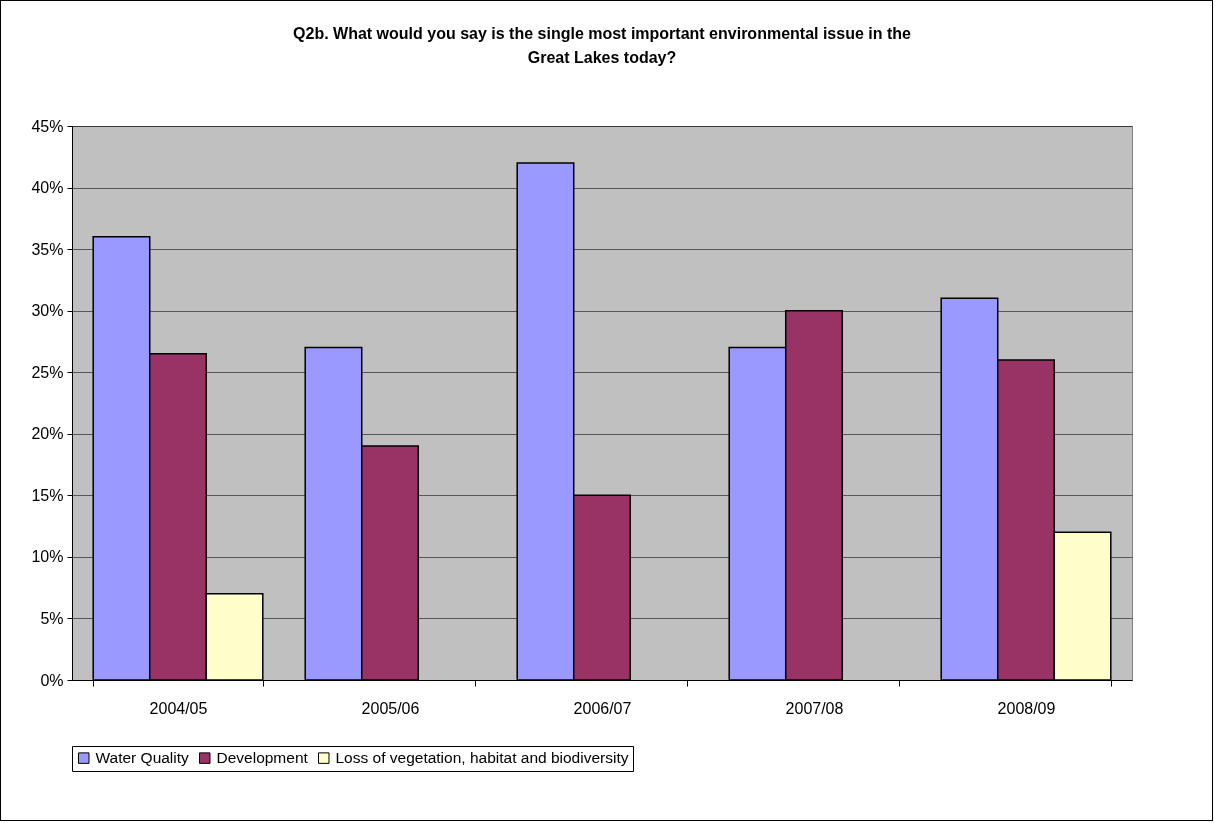 The width and height of the screenshot is (1215, 823). What do you see at coordinates (262, 758) in the screenshot?
I see `legend-label: Development` at bounding box center [262, 758].